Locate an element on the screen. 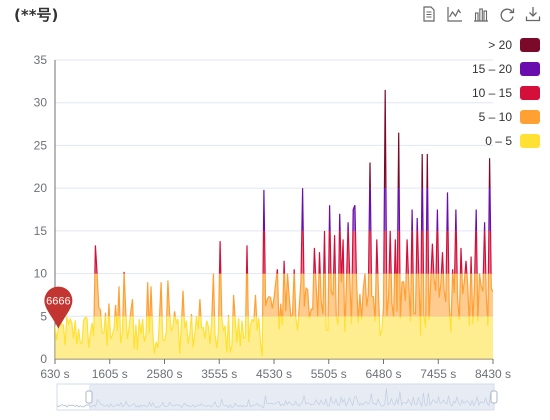 The image size is (550, 420). save-image-icon is located at coordinates (533, 14).